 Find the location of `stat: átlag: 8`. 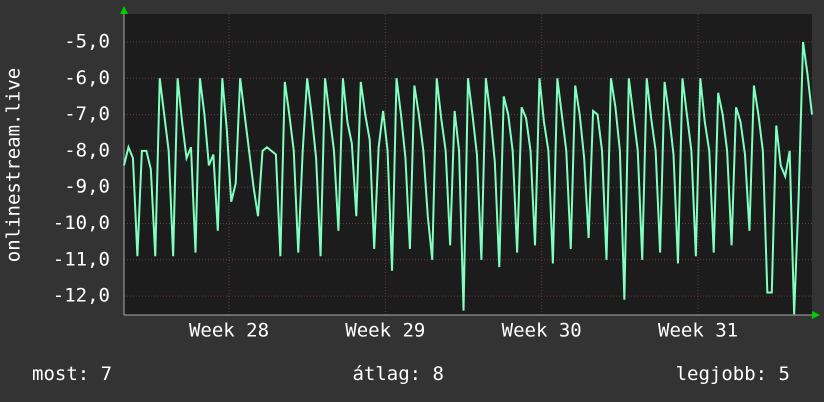

stat: átlag: 8 is located at coordinates (398, 374).